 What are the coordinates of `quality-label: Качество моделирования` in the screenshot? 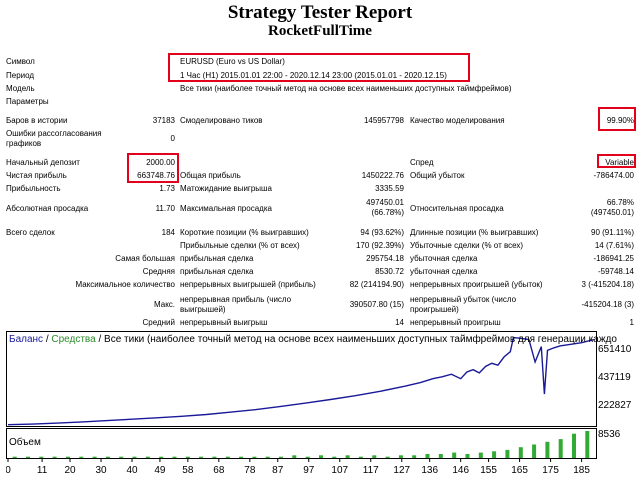 It's located at (457, 120).